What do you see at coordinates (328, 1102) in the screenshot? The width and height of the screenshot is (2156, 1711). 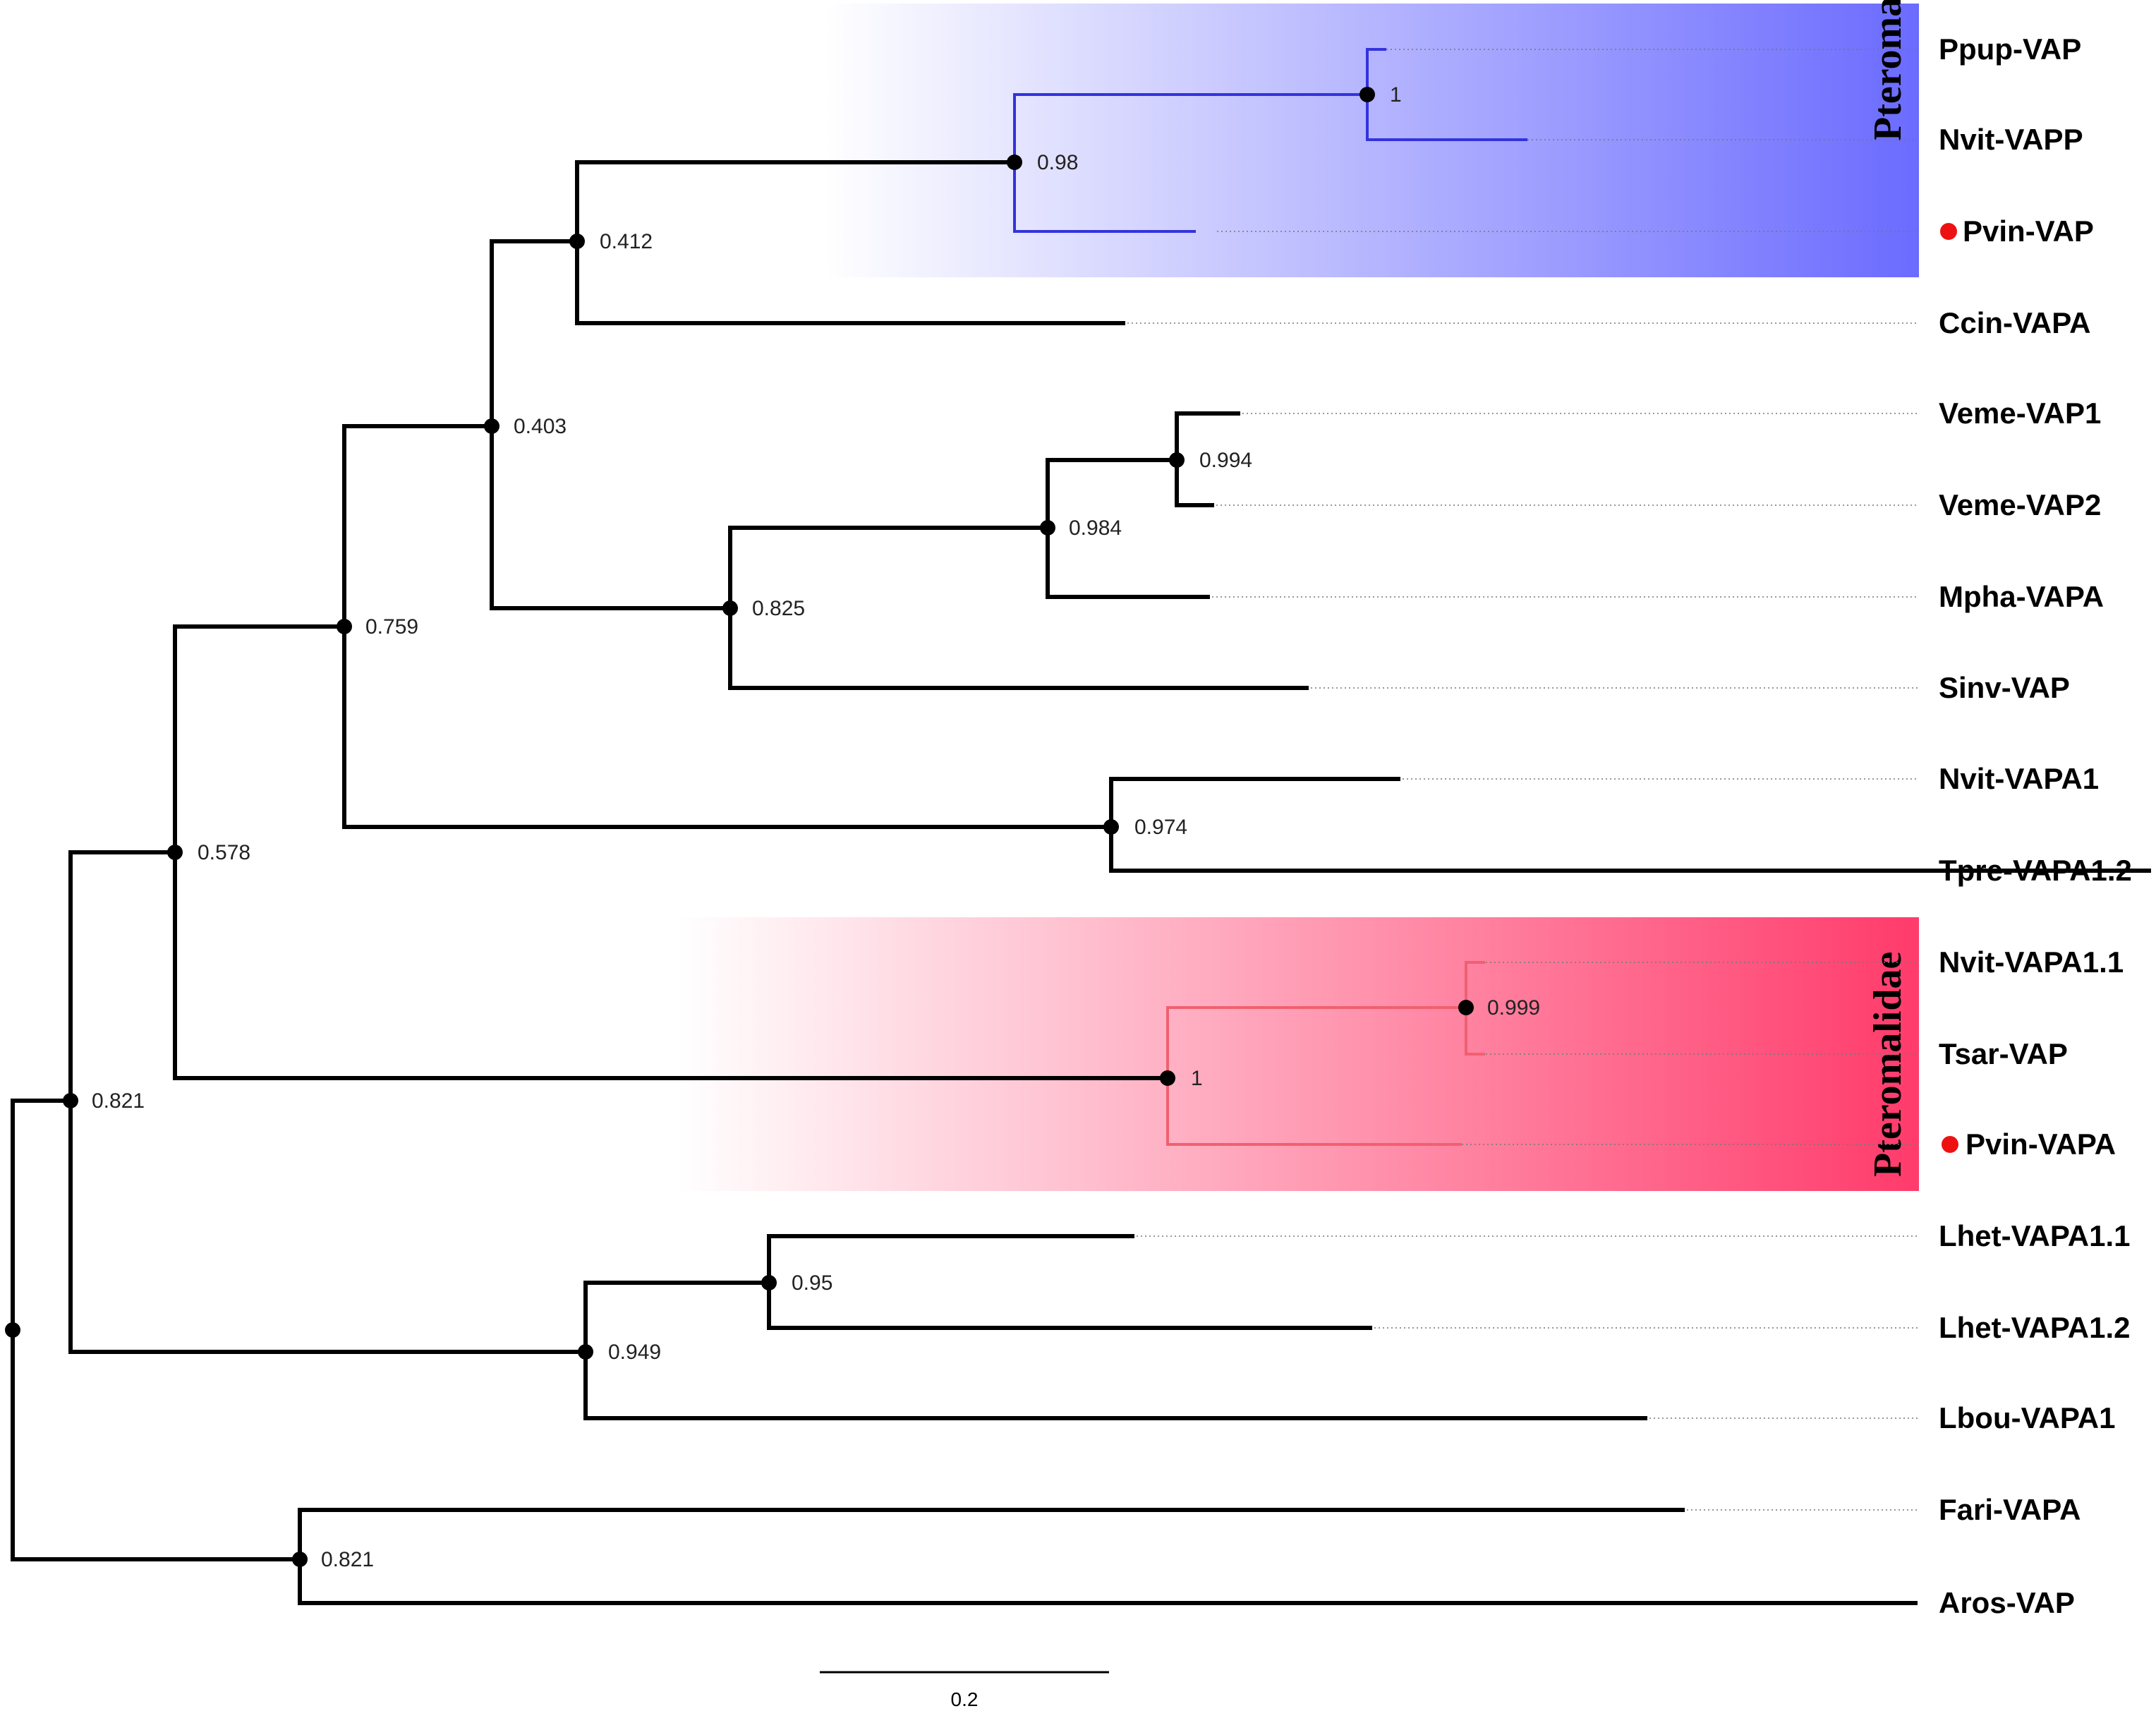 I see `branch-n0821a` at bounding box center [328, 1102].